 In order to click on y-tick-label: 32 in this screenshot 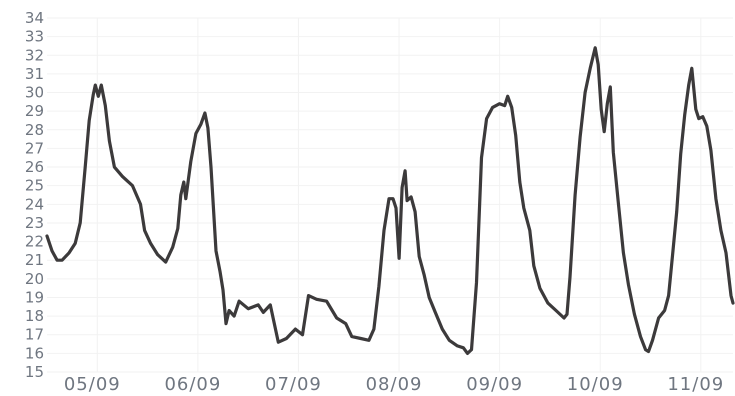, I will do `click(34, 55)`.